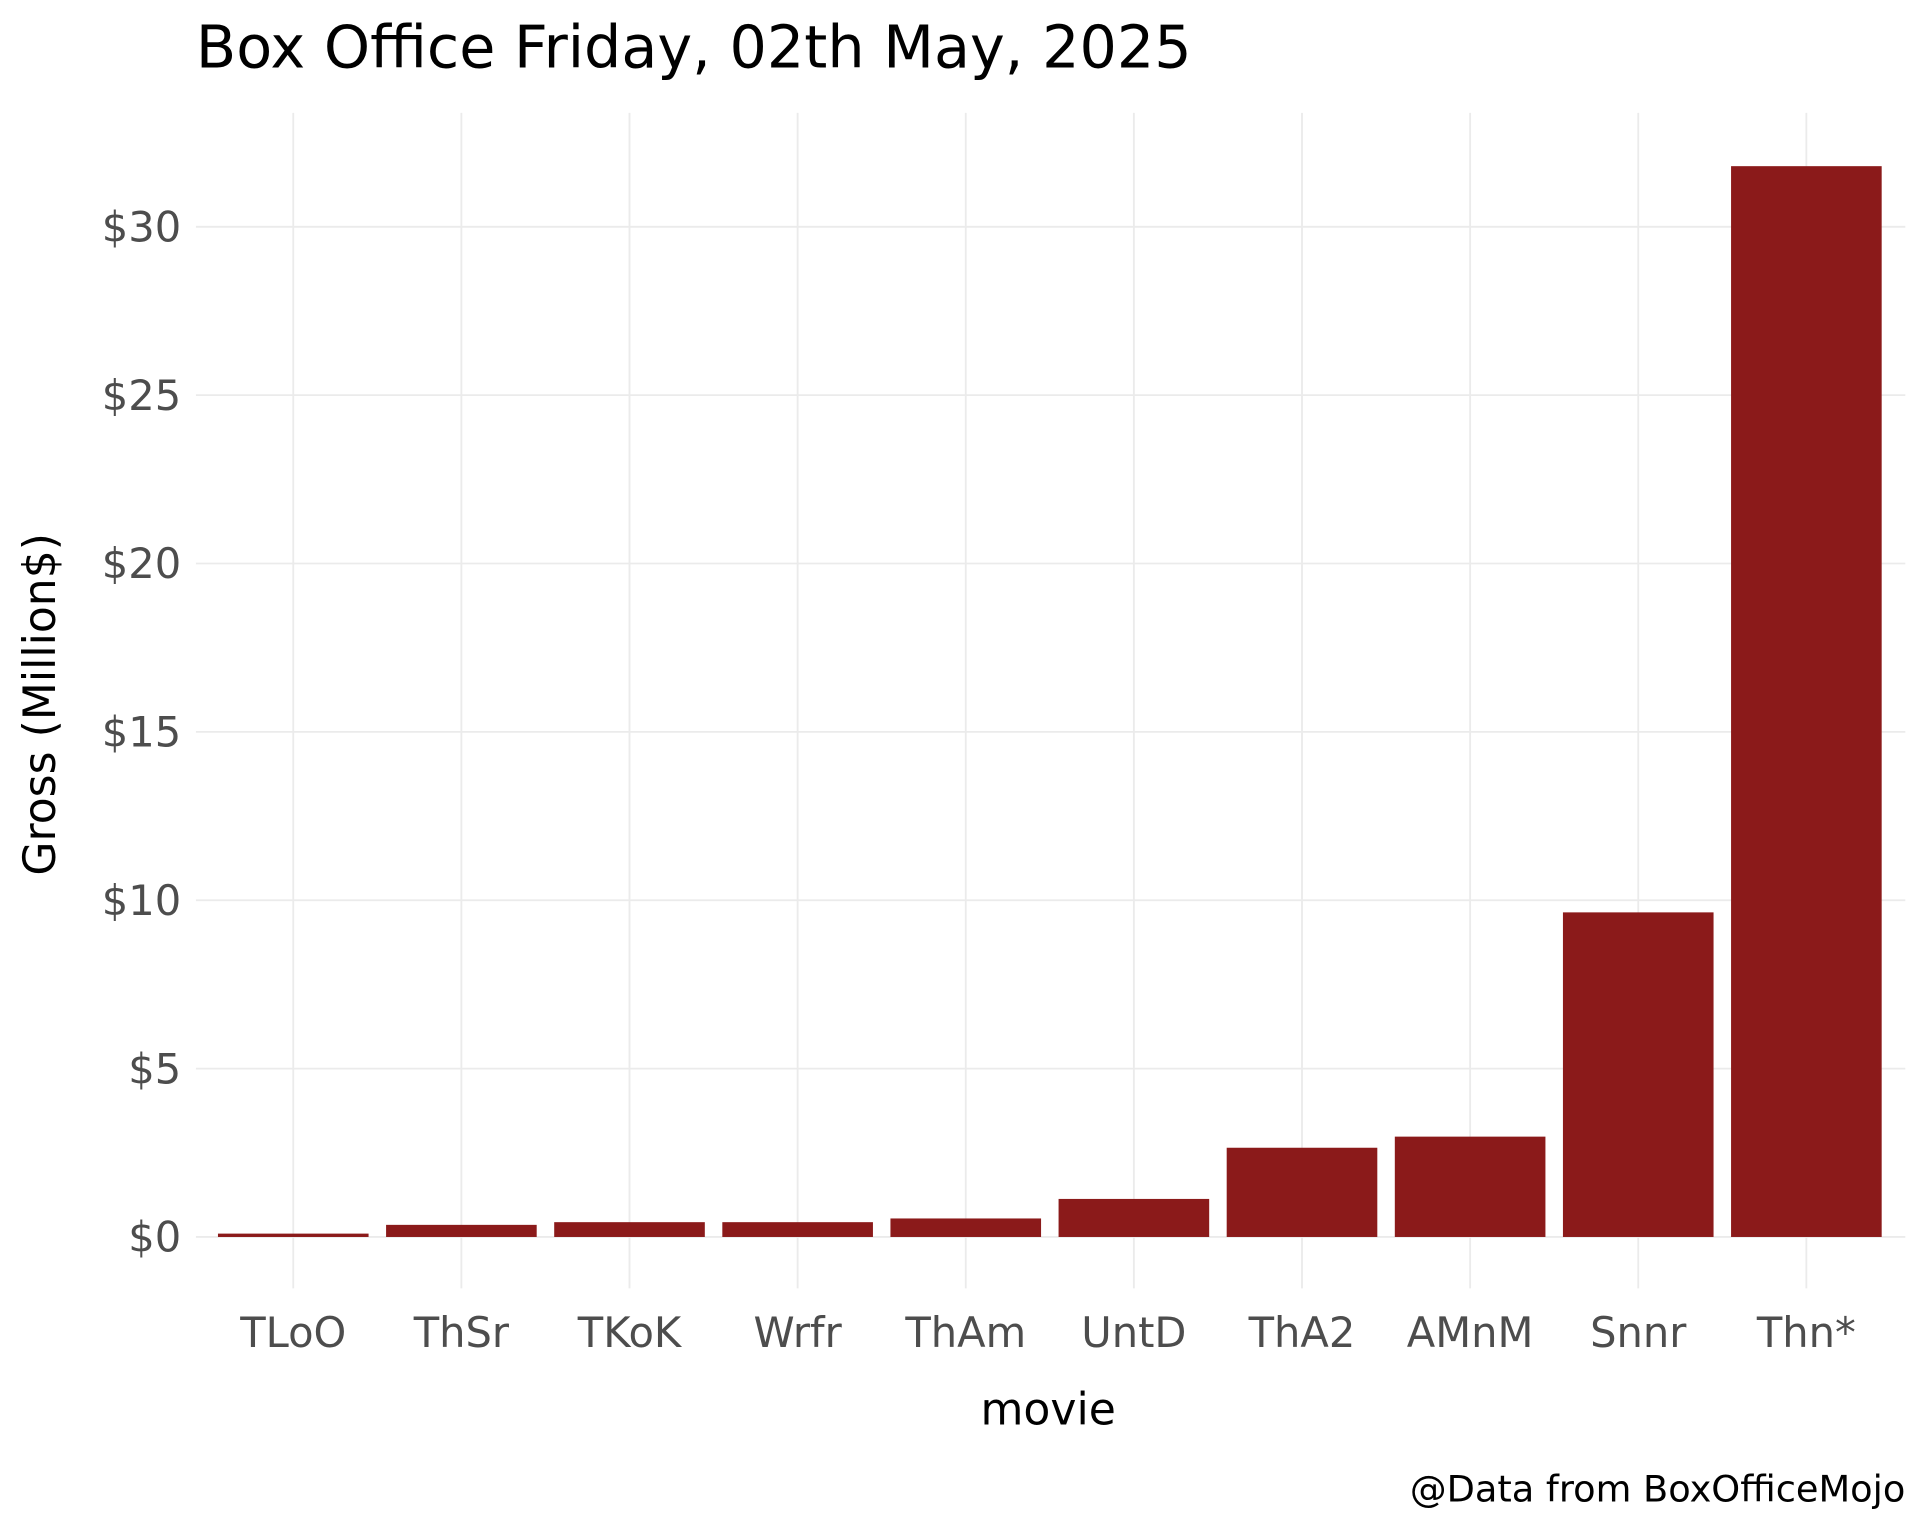 This screenshot has width=1920, height=1536. What do you see at coordinates (1657, 1488) in the screenshot?
I see `caption: @Data from BoxOfficeMojo` at bounding box center [1657, 1488].